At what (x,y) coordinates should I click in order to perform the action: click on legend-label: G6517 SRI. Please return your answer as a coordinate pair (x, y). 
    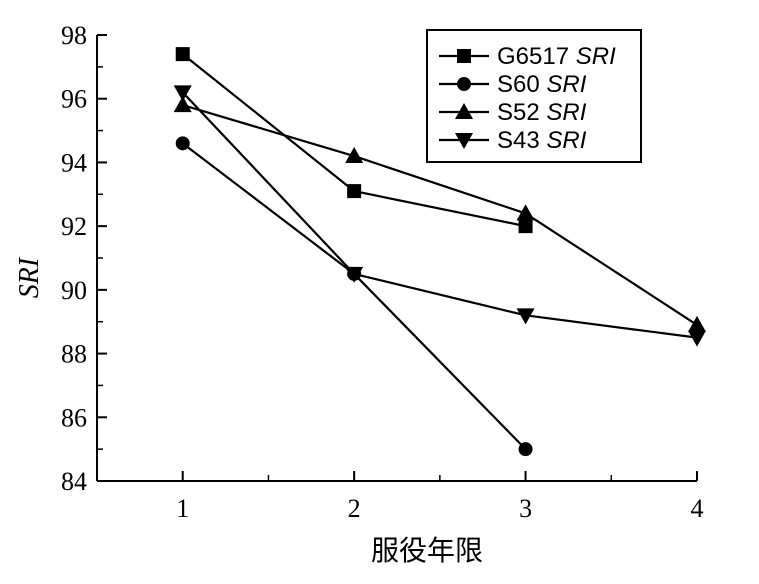
    Looking at the image, I should click on (556, 56).